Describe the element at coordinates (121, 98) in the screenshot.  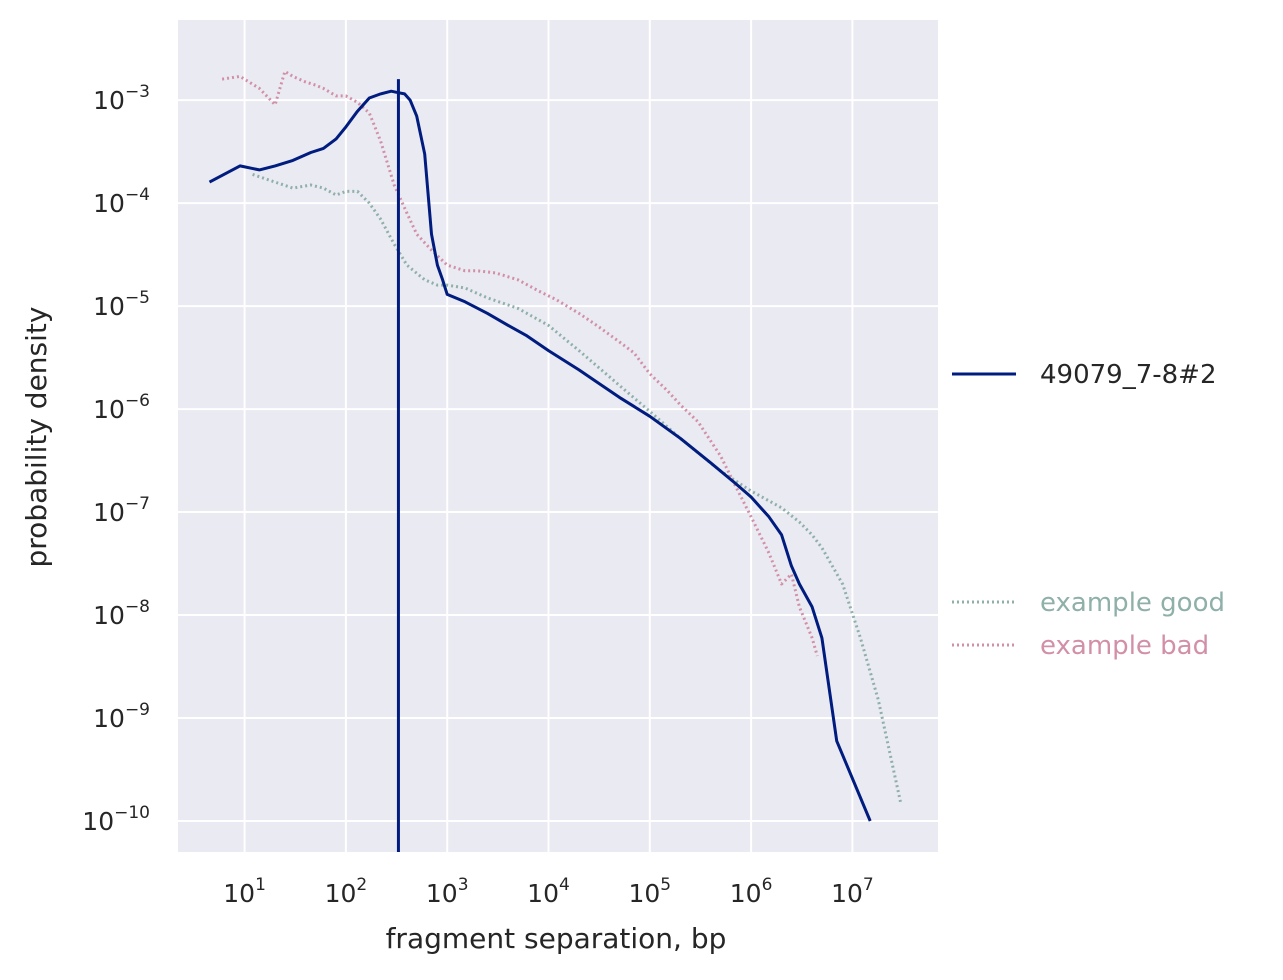
I see `y-tick-label: 10⁻³` at that location.